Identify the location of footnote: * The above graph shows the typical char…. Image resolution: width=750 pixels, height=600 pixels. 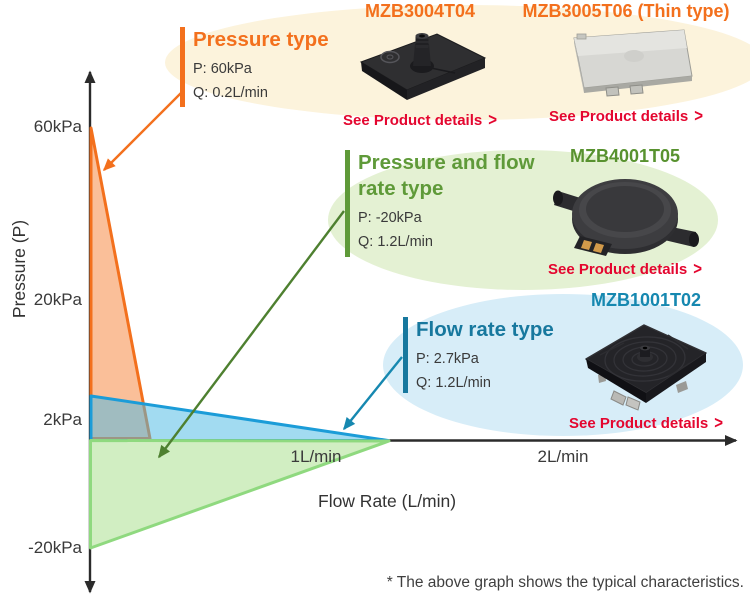
(565, 582).